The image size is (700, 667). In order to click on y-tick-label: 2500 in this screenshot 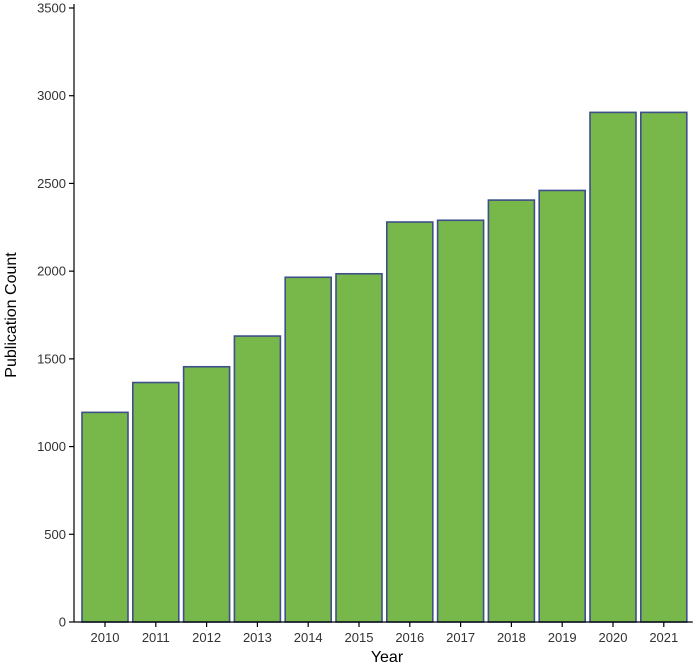, I will do `click(51, 183)`.